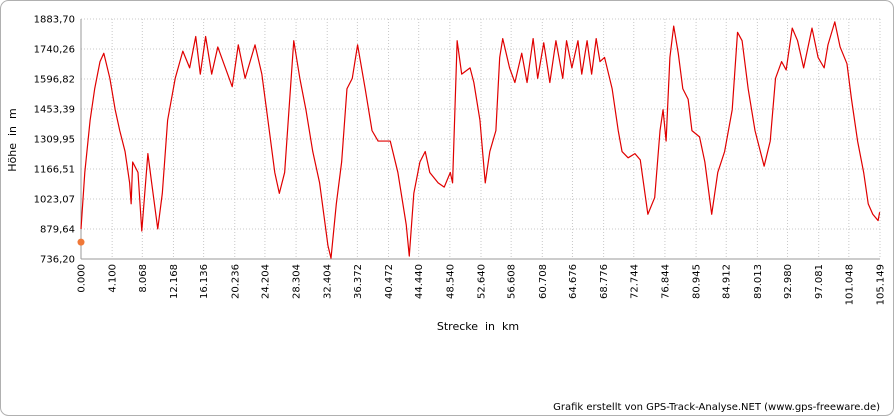  Describe the element at coordinates (54, 140) in the screenshot. I see `y-tick-label: 1309,95` at that location.